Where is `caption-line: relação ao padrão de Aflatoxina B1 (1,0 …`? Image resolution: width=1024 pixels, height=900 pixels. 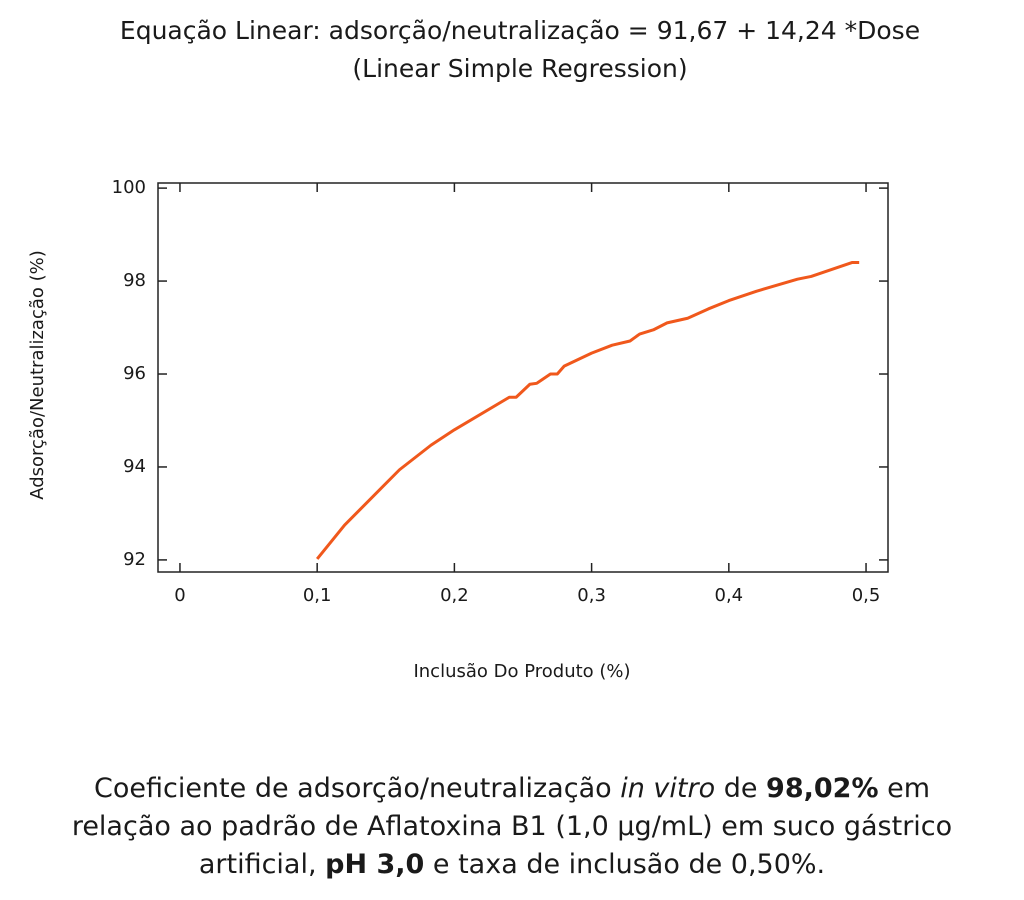 caption-line: relação ao padrão de Aflatoxina B1 (1,0 … is located at coordinates (512, 827).